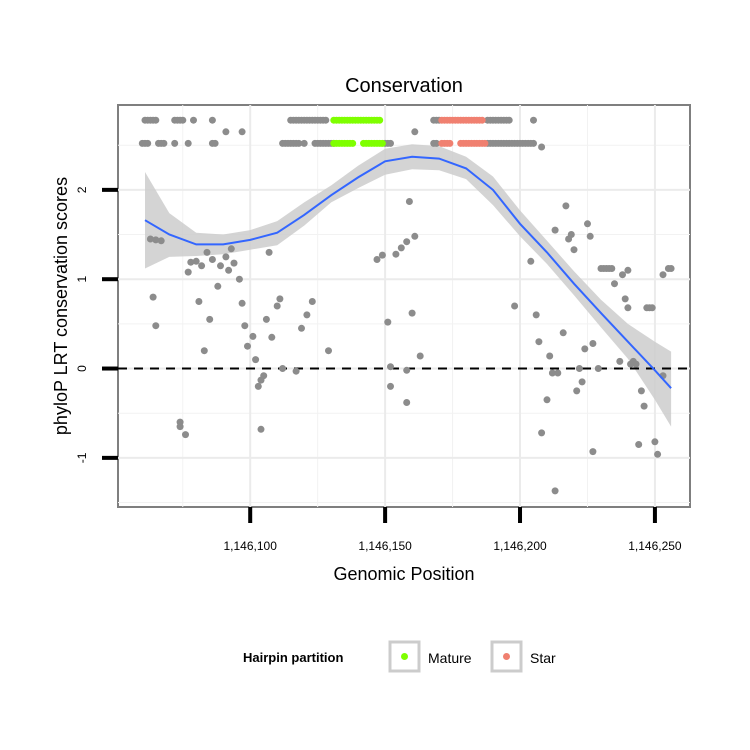 The width and height of the screenshot is (750, 750). Describe the element at coordinates (506, 656) in the screenshot. I see `legend-swatch-star` at that location.